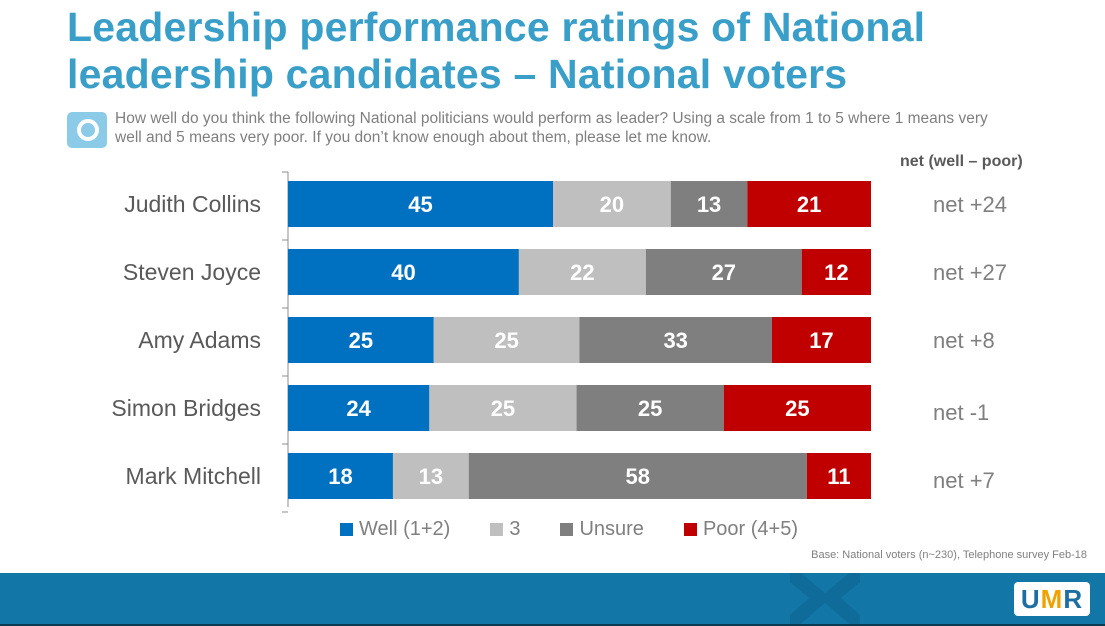  Describe the element at coordinates (192, 272) in the screenshot. I see `category-label: Steven Joyce` at that location.